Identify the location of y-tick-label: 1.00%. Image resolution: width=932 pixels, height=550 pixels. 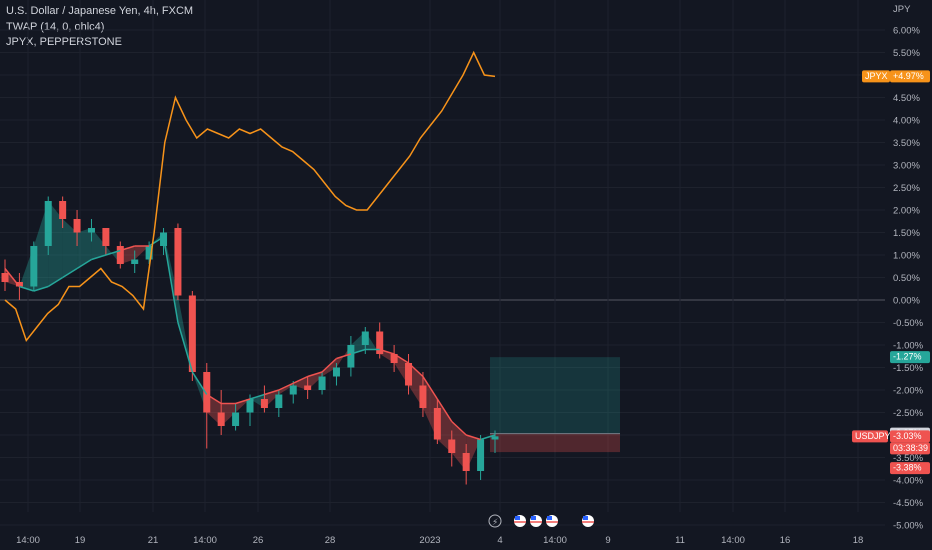
(906, 256).